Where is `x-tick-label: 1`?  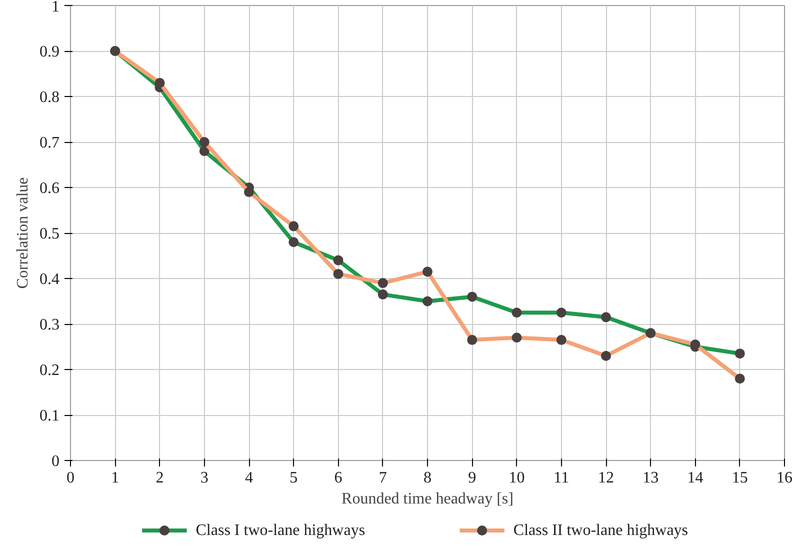 x-tick-label: 1 is located at coordinates (115, 478).